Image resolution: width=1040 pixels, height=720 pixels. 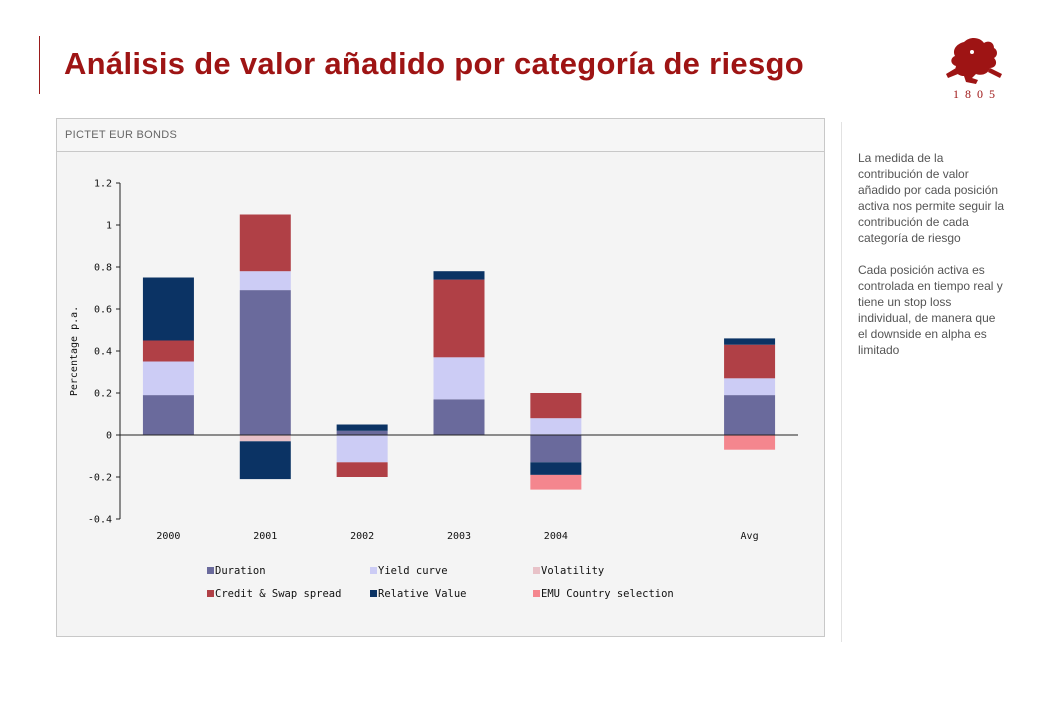 What do you see at coordinates (556, 536) in the screenshot?
I see `x-tick-label: 2004` at bounding box center [556, 536].